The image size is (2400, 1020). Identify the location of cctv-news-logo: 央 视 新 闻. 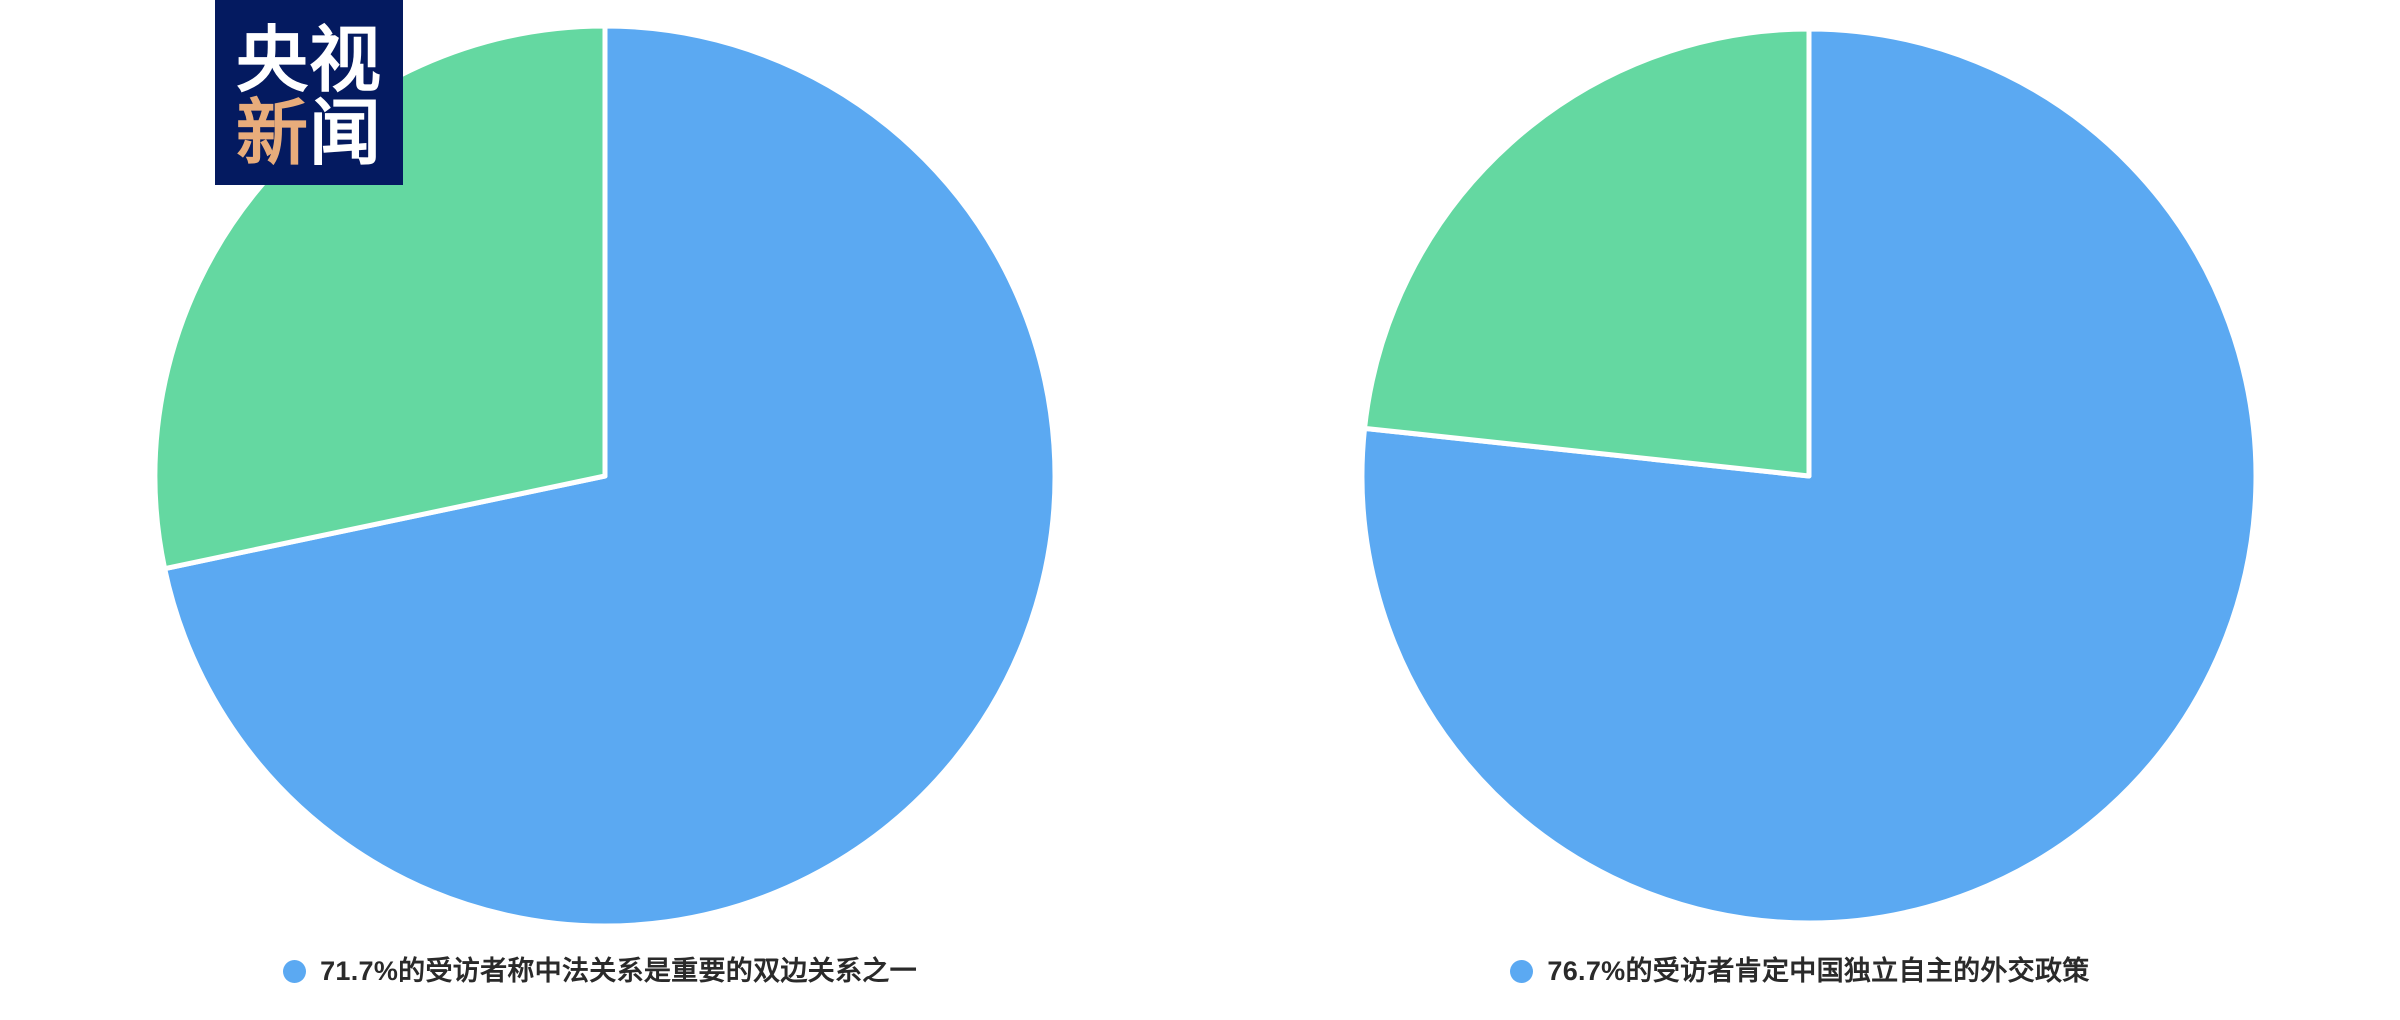
(309, 92).